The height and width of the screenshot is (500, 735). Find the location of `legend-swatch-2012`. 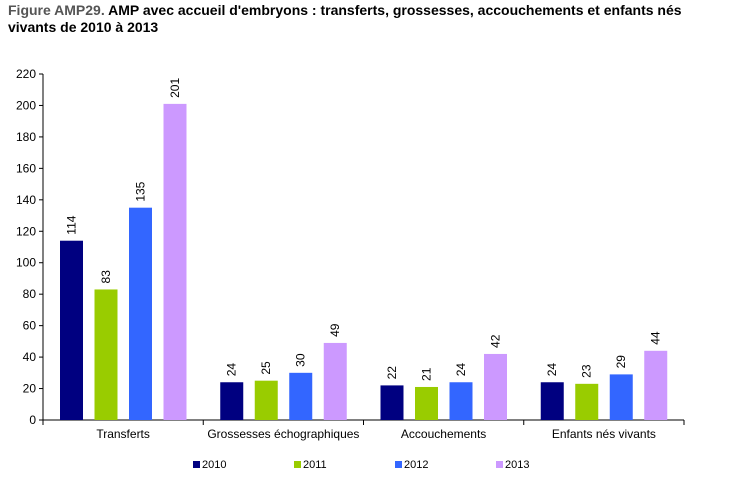

legend-swatch-2012 is located at coordinates (398, 464).